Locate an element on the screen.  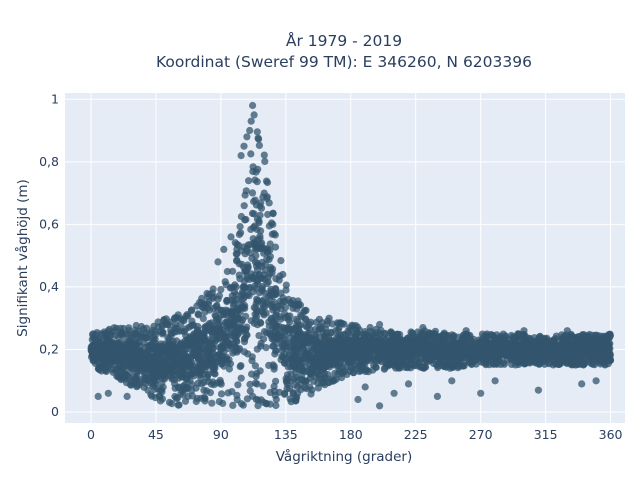
x-tick-label: 90 is located at coordinates (221, 434).